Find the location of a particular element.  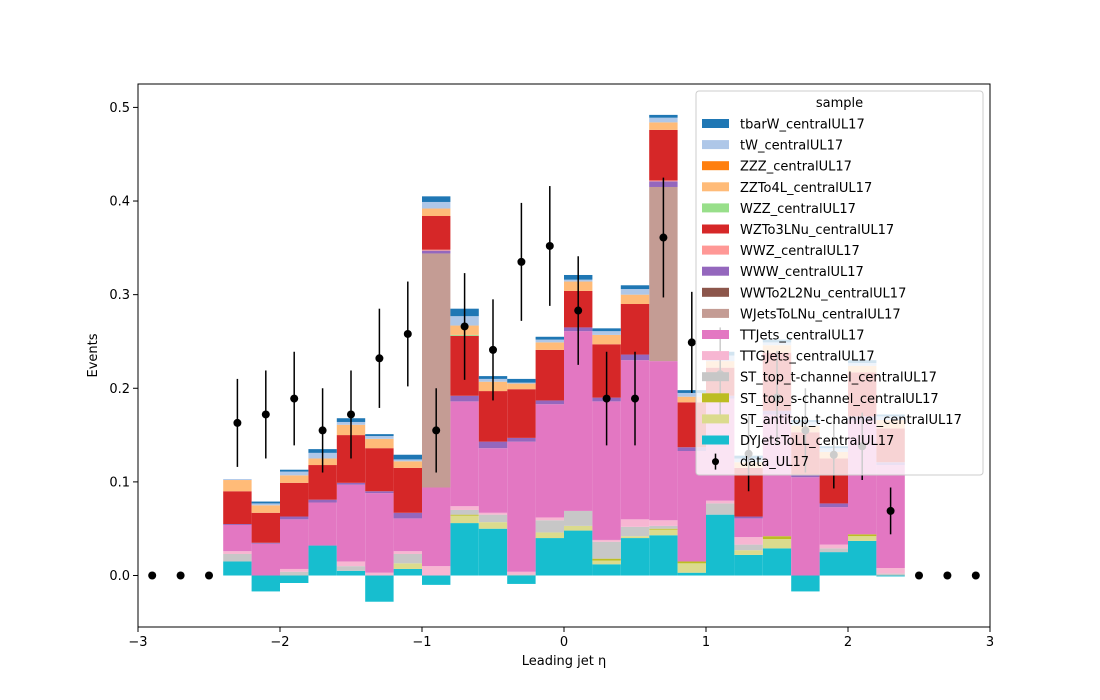

legend-label-WZZ_centralUL17: WZZ_centralUL17 is located at coordinates (798, 209).